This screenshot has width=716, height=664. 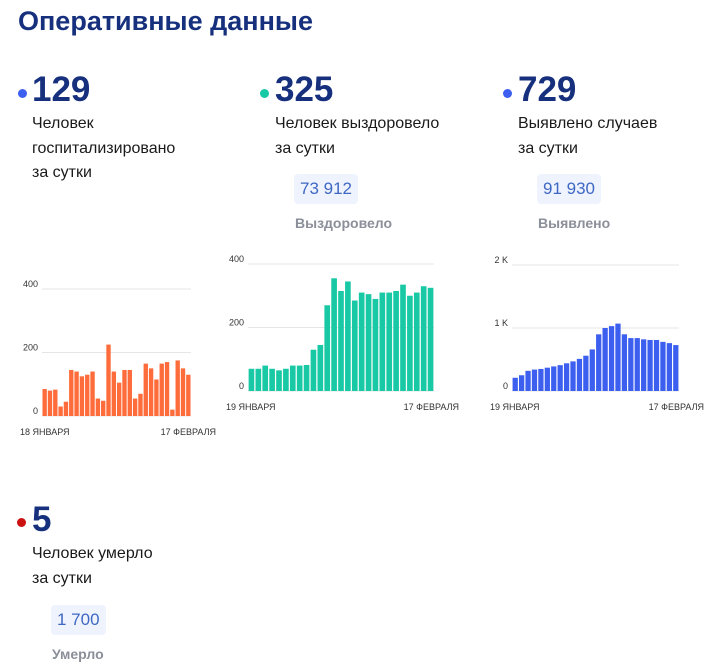 What do you see at coordinates (188, 432) in the screenshot?
I see `hospitalized-x-end-label: 17 ФЕВРАЛЯ` at bounding box center [188, 432].